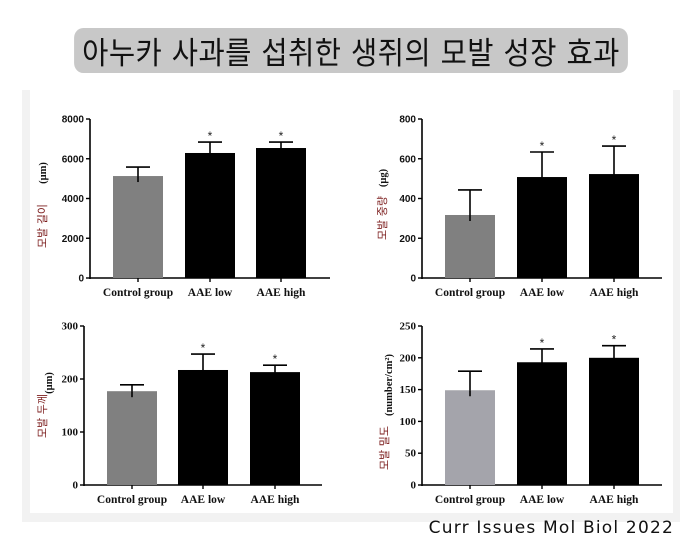  I want to click on y-tick-label: 400, so click(407, 199).